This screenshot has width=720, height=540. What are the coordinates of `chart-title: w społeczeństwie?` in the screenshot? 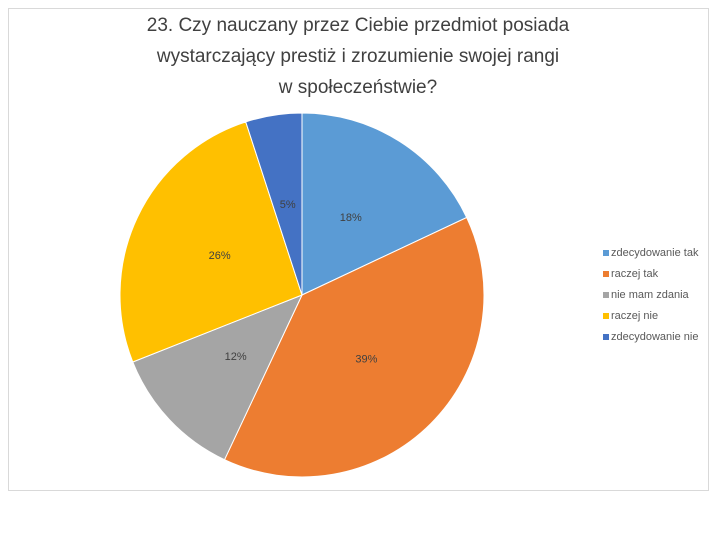 It's located at (357, 87).